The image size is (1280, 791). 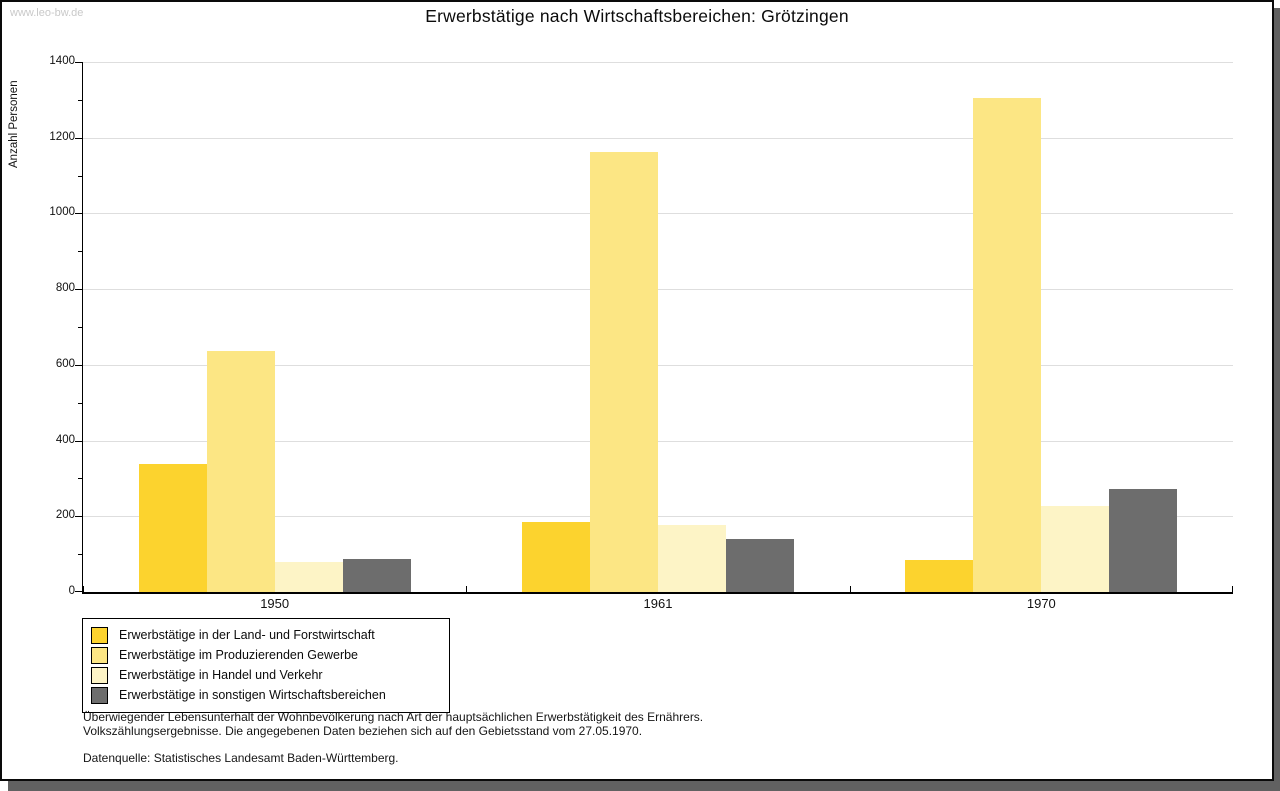 I want to click on legend-row-2: Erwerbstätige im Produzierenden Gewerbe, so click(x=266, y=655).